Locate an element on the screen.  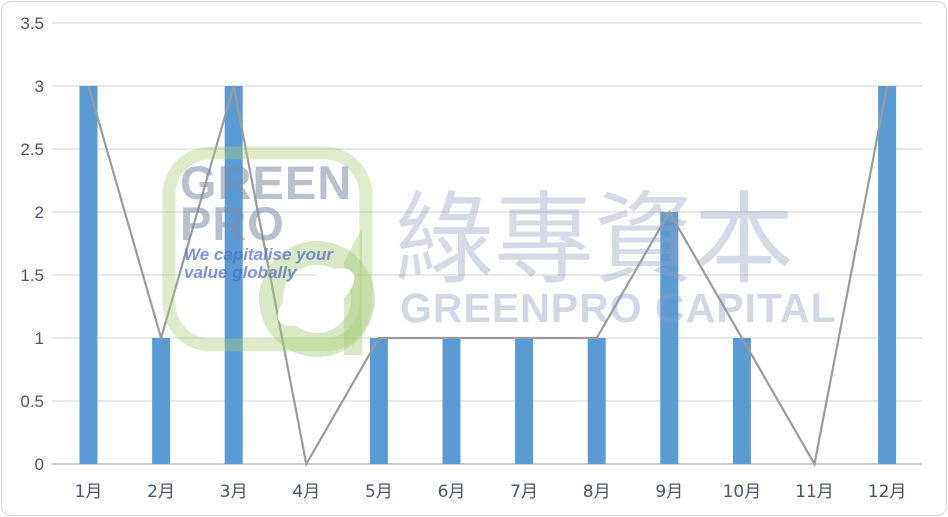
y-tick-label: 1.5 is located at coordinates (32, 275).